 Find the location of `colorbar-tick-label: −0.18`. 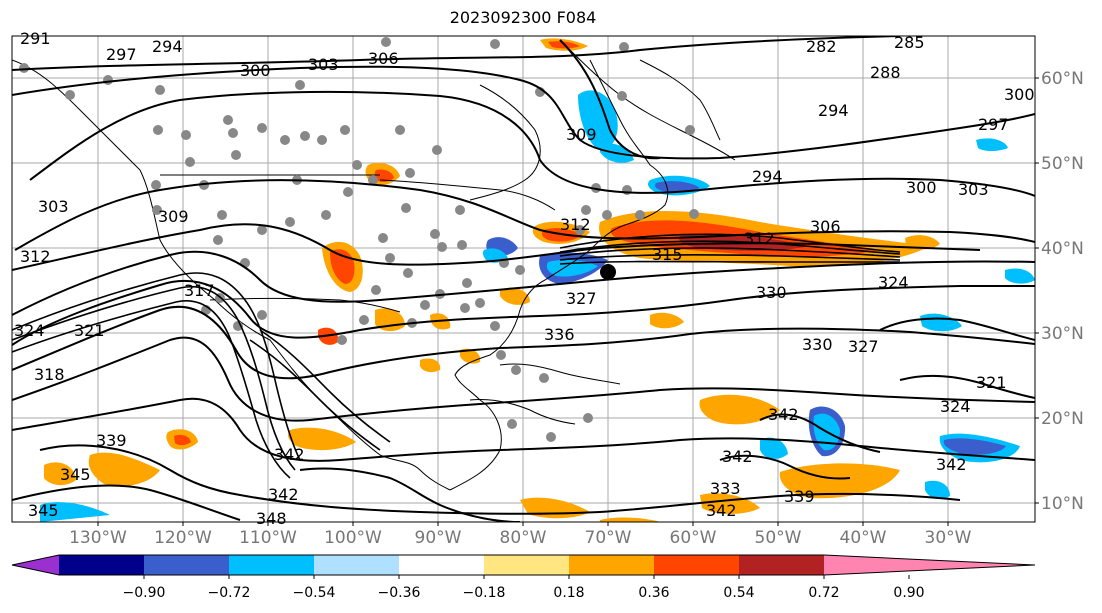

colorbar-tick-label: −0.18 is located at coordinates (484, 593).